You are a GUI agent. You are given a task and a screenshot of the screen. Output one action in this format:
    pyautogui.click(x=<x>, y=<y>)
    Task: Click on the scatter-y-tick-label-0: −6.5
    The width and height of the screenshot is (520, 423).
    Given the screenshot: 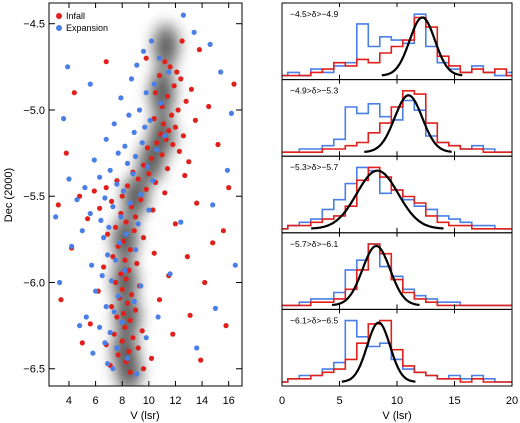 What is the action you would take?
    pyautogui.click(x=34, y=370)
    